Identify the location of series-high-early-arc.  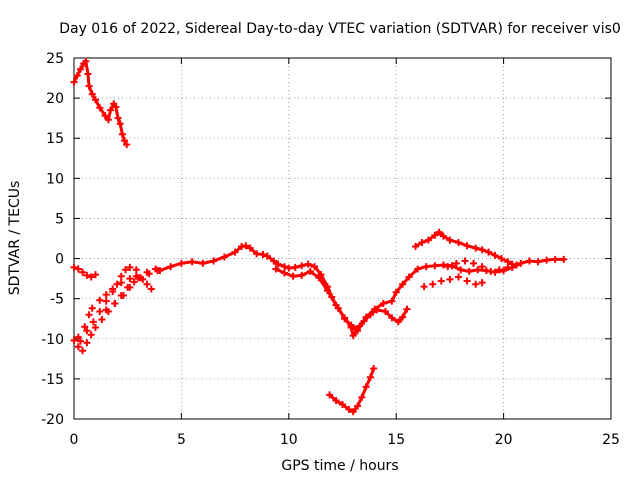
(100, 103).